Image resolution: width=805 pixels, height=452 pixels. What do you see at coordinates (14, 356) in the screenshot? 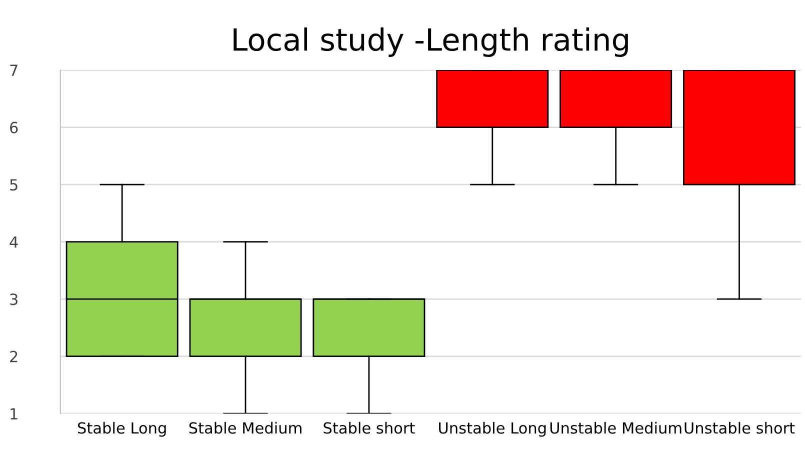
I see `y-tick-label: 2` at bounding box center [14, 356].